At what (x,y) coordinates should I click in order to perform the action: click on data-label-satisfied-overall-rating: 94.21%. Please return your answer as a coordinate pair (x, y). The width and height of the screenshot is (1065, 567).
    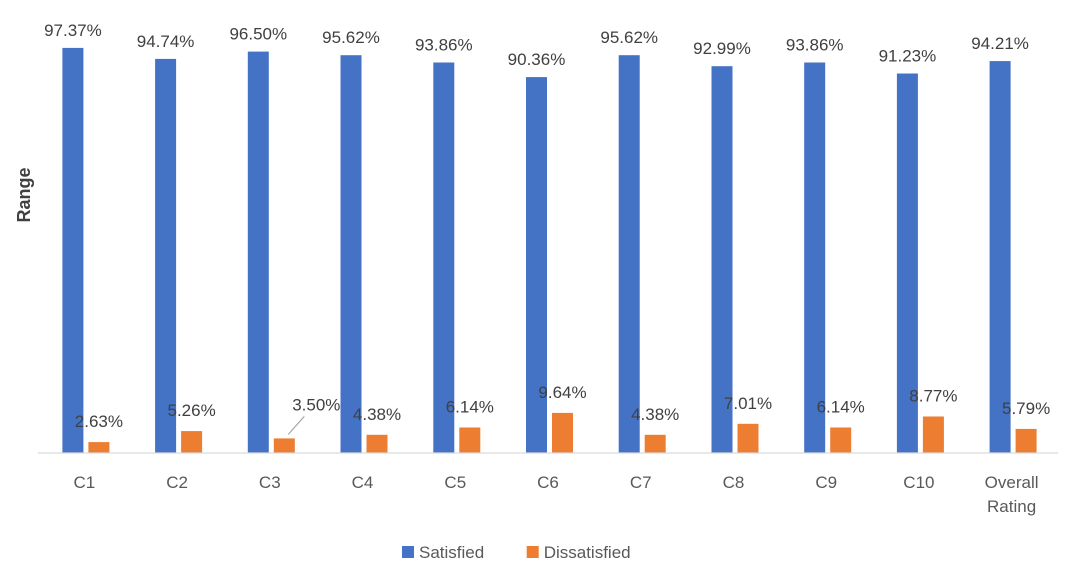
    Looking at the image, I should click on (1000, 43).